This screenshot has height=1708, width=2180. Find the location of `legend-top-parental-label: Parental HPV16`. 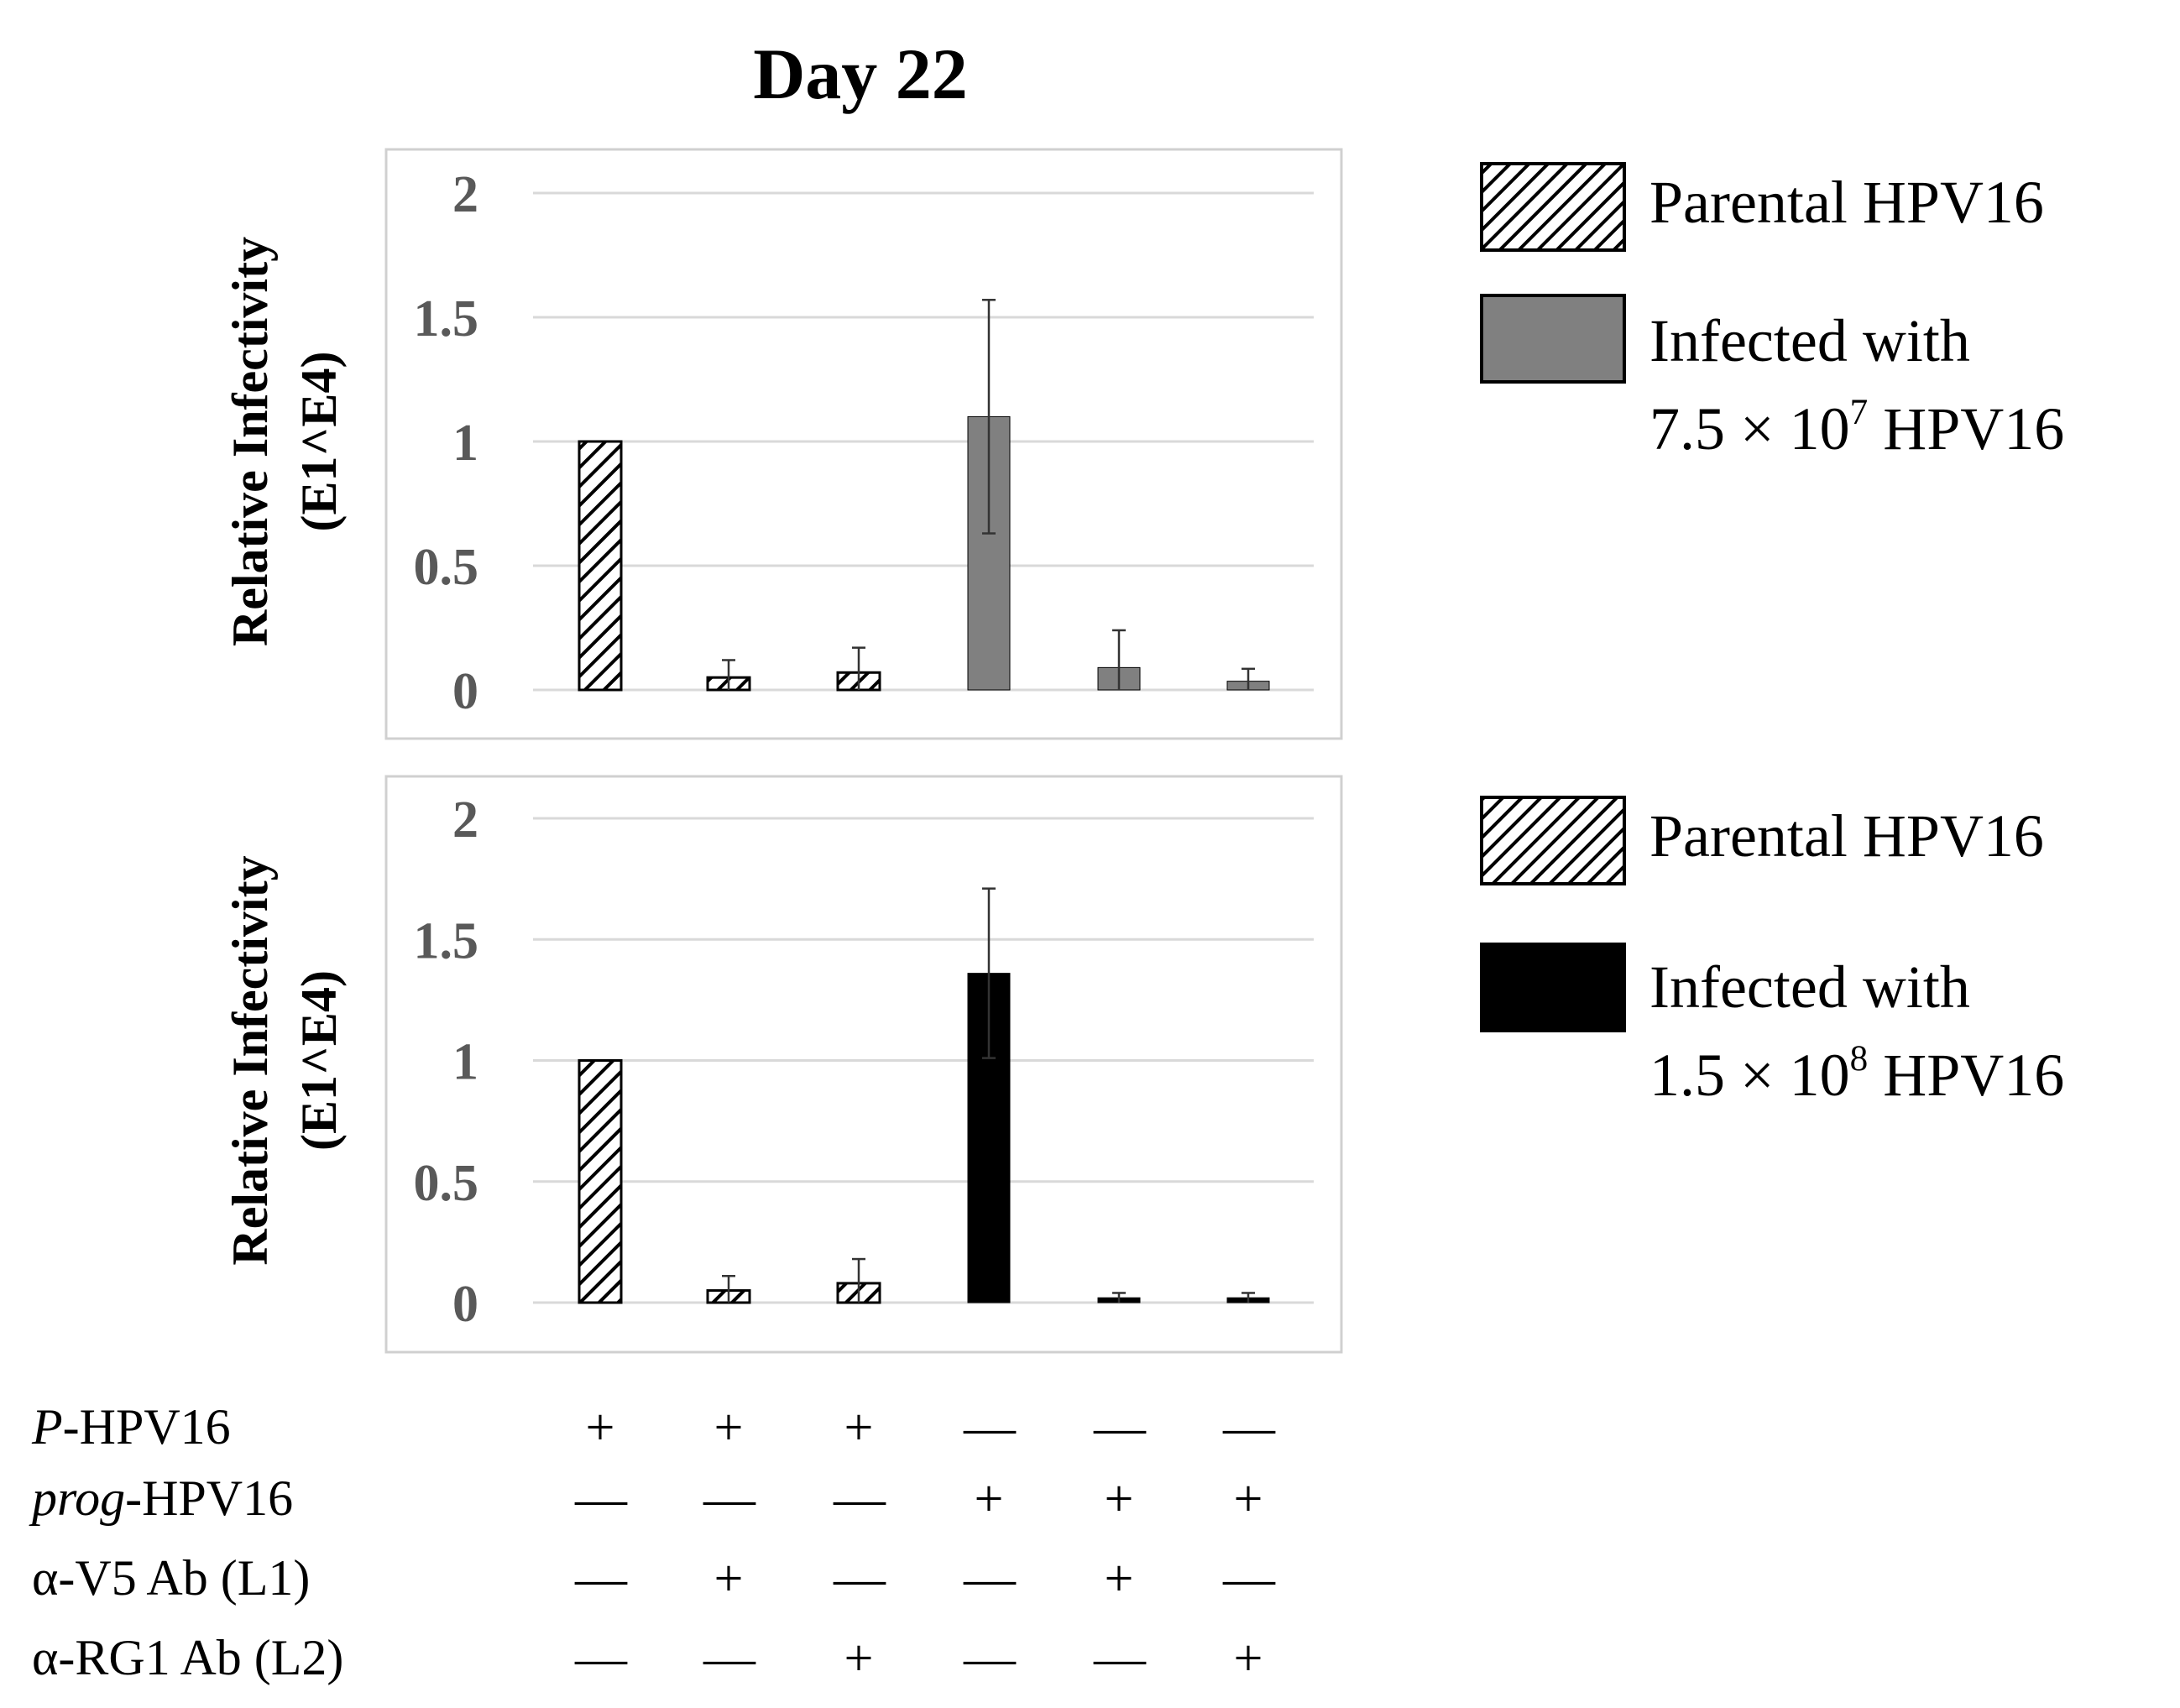

legend-top-parental-label: Parental HPV16 is located at coordinates (1846, 202).